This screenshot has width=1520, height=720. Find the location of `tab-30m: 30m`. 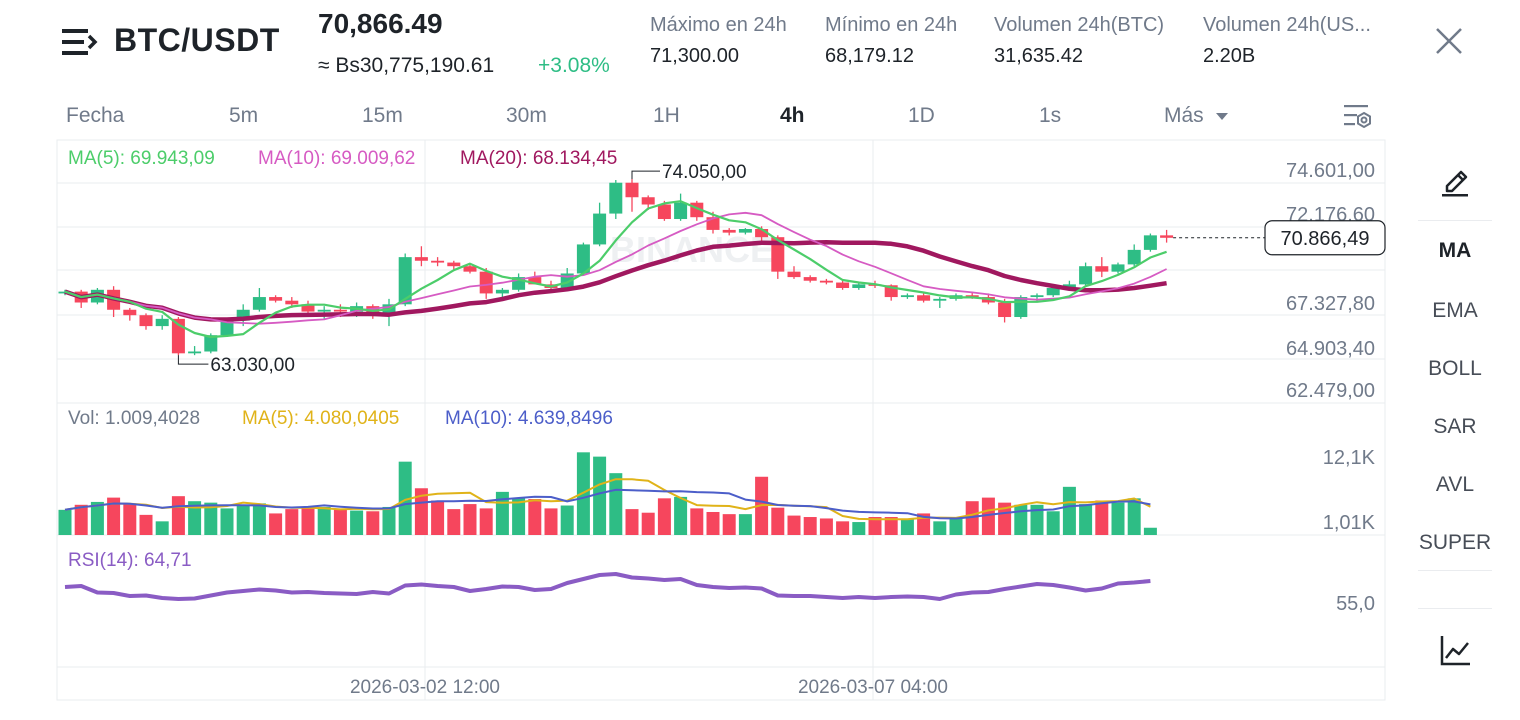

tab-30m: 30m is located at coordinates (526, 115).